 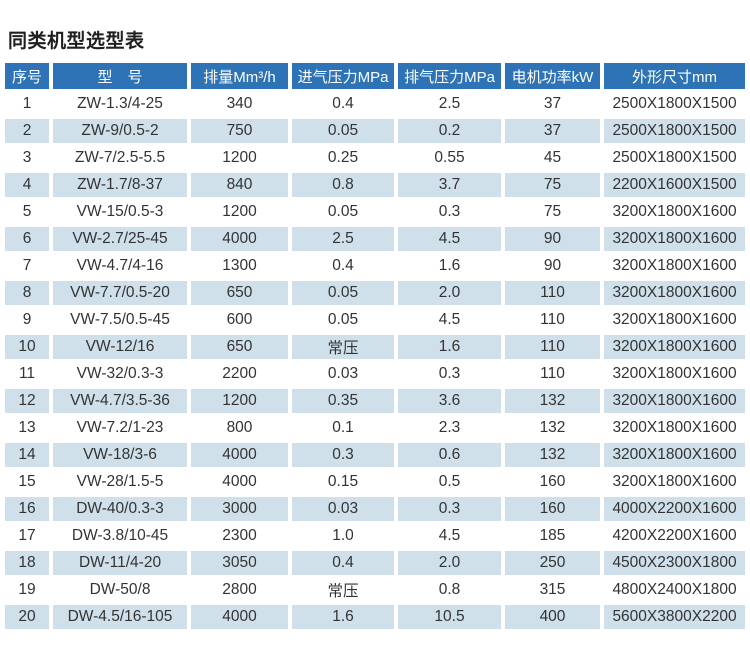 I want to click on cell-motor-power: 75, so click(x=552, y=212).